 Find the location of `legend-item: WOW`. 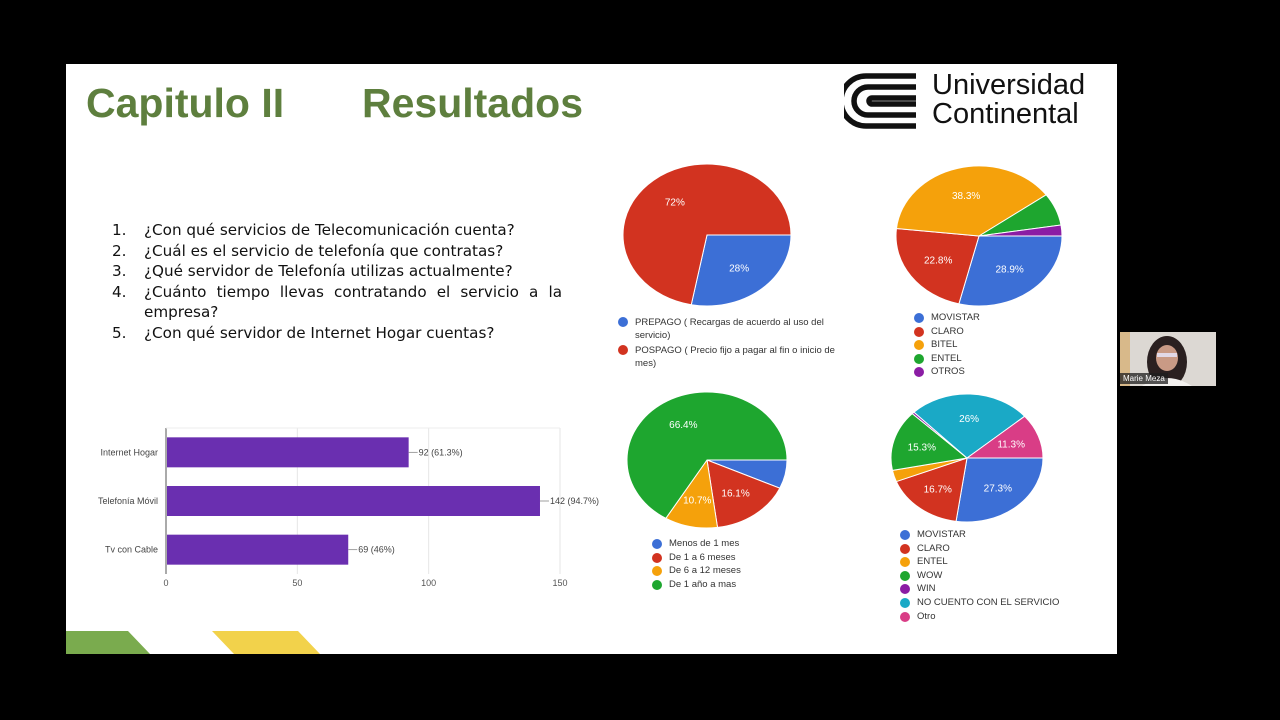

legend-item: WOW is located at coordinates (979, 577).